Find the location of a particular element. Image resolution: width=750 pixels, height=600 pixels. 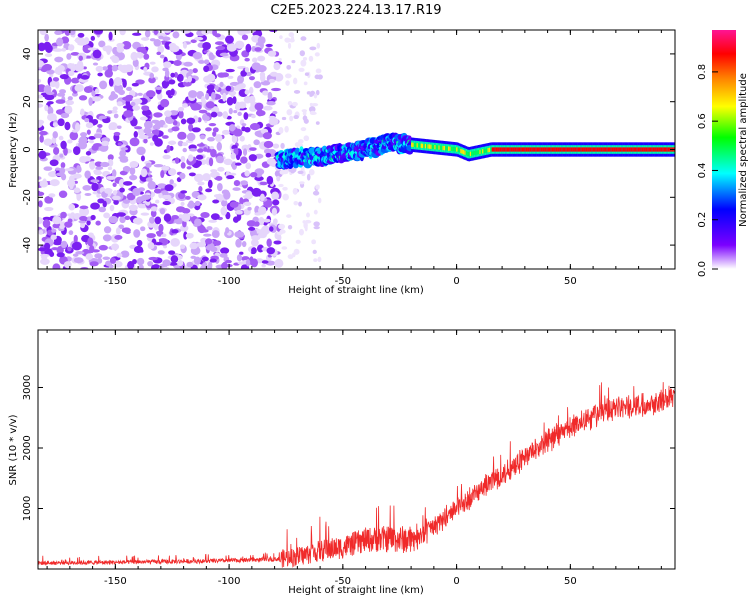

y-tick-label: 2000 is located at coordinates (27, 447).